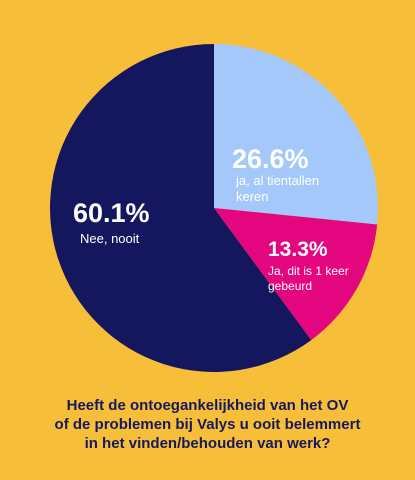 This screenshot has height=480, width=415. I want to click on question-line-1: Heeft de ontoegankelijkheid van het OV, so click(207, 405).